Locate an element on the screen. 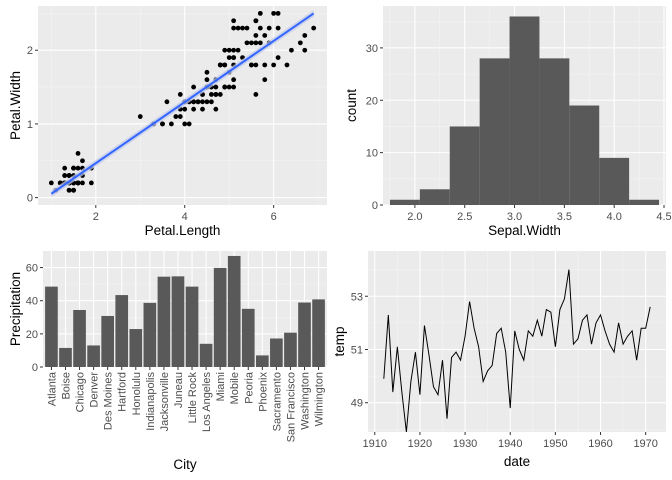 The width and height of the screenshot is (672, 480). x-tick-label: 1930 is located at coordinates (465, 444).